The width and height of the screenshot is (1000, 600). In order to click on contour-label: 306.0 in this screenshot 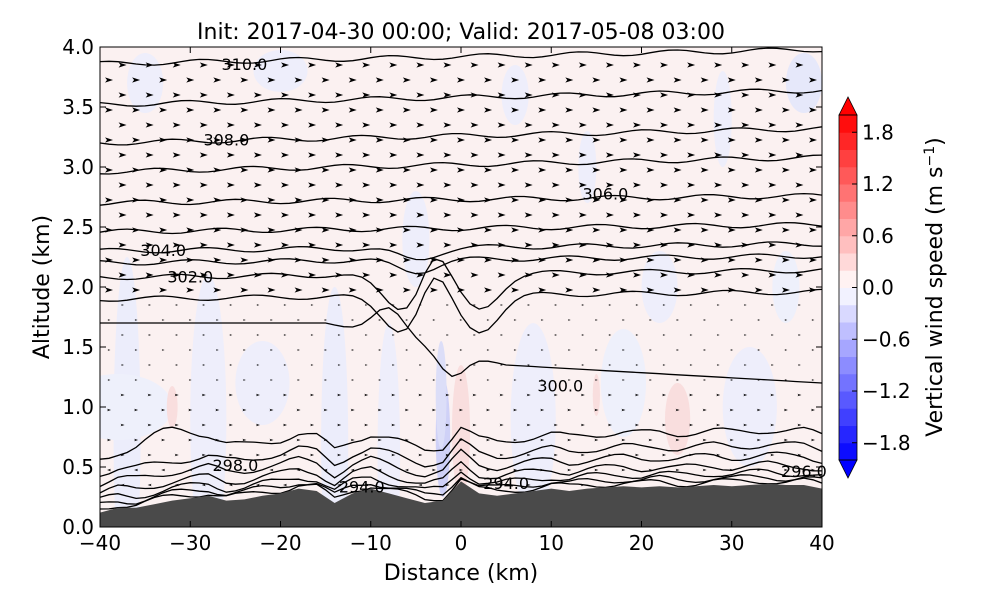, I will do `click(605, 194)`.